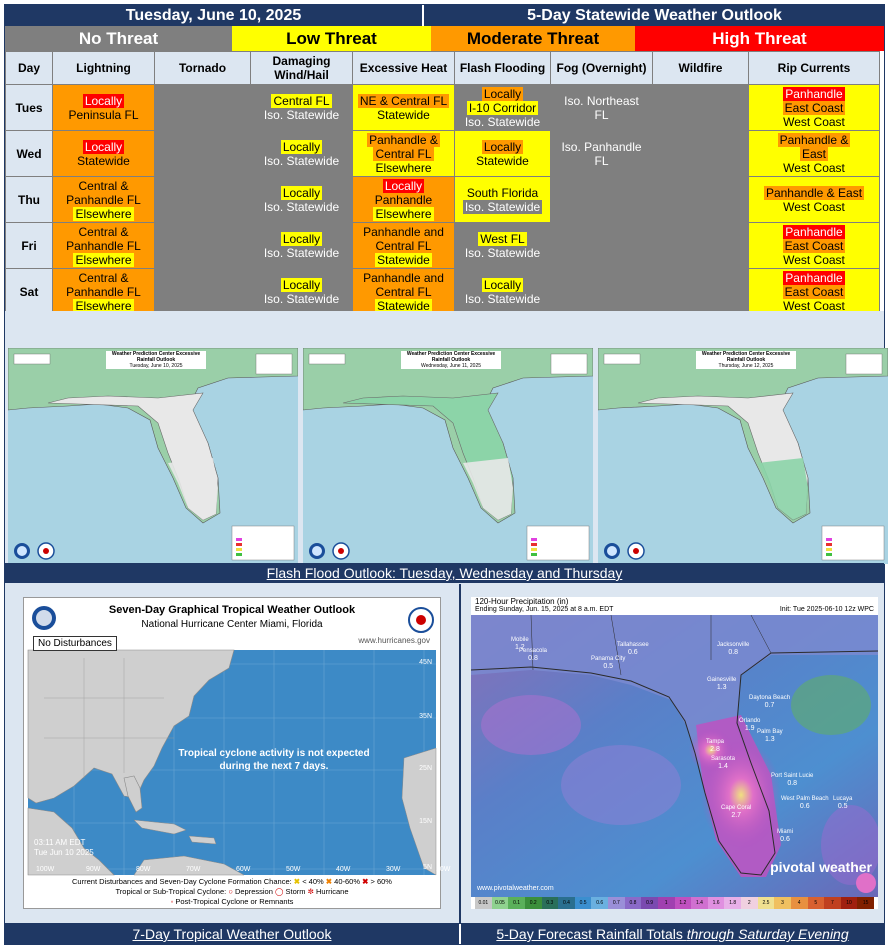 The width and height of the screenshot is (889, 949). I want to click on longitude-label: 80W, so click(143, 869).